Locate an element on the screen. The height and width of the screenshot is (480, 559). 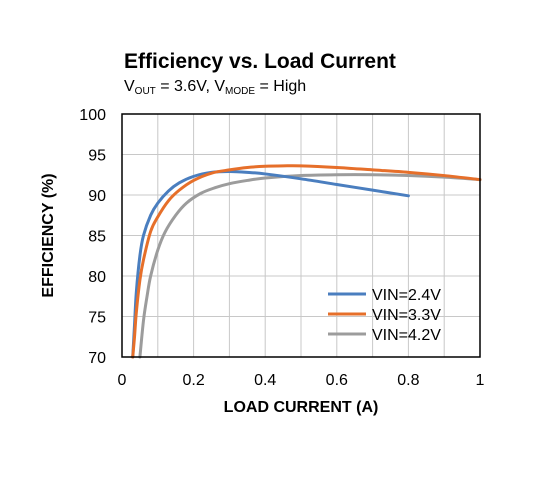
x-tick-label: 0.2 is located at coordinates (193, 380).